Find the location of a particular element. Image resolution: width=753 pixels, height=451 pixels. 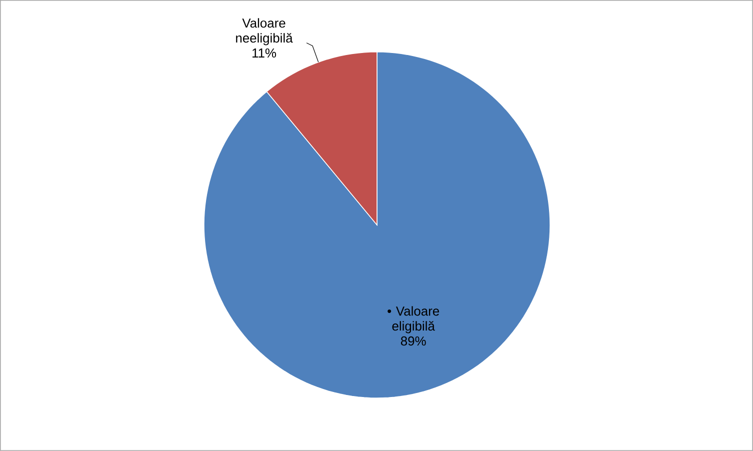

data-label: 11% is located at coordinates (264, 53).